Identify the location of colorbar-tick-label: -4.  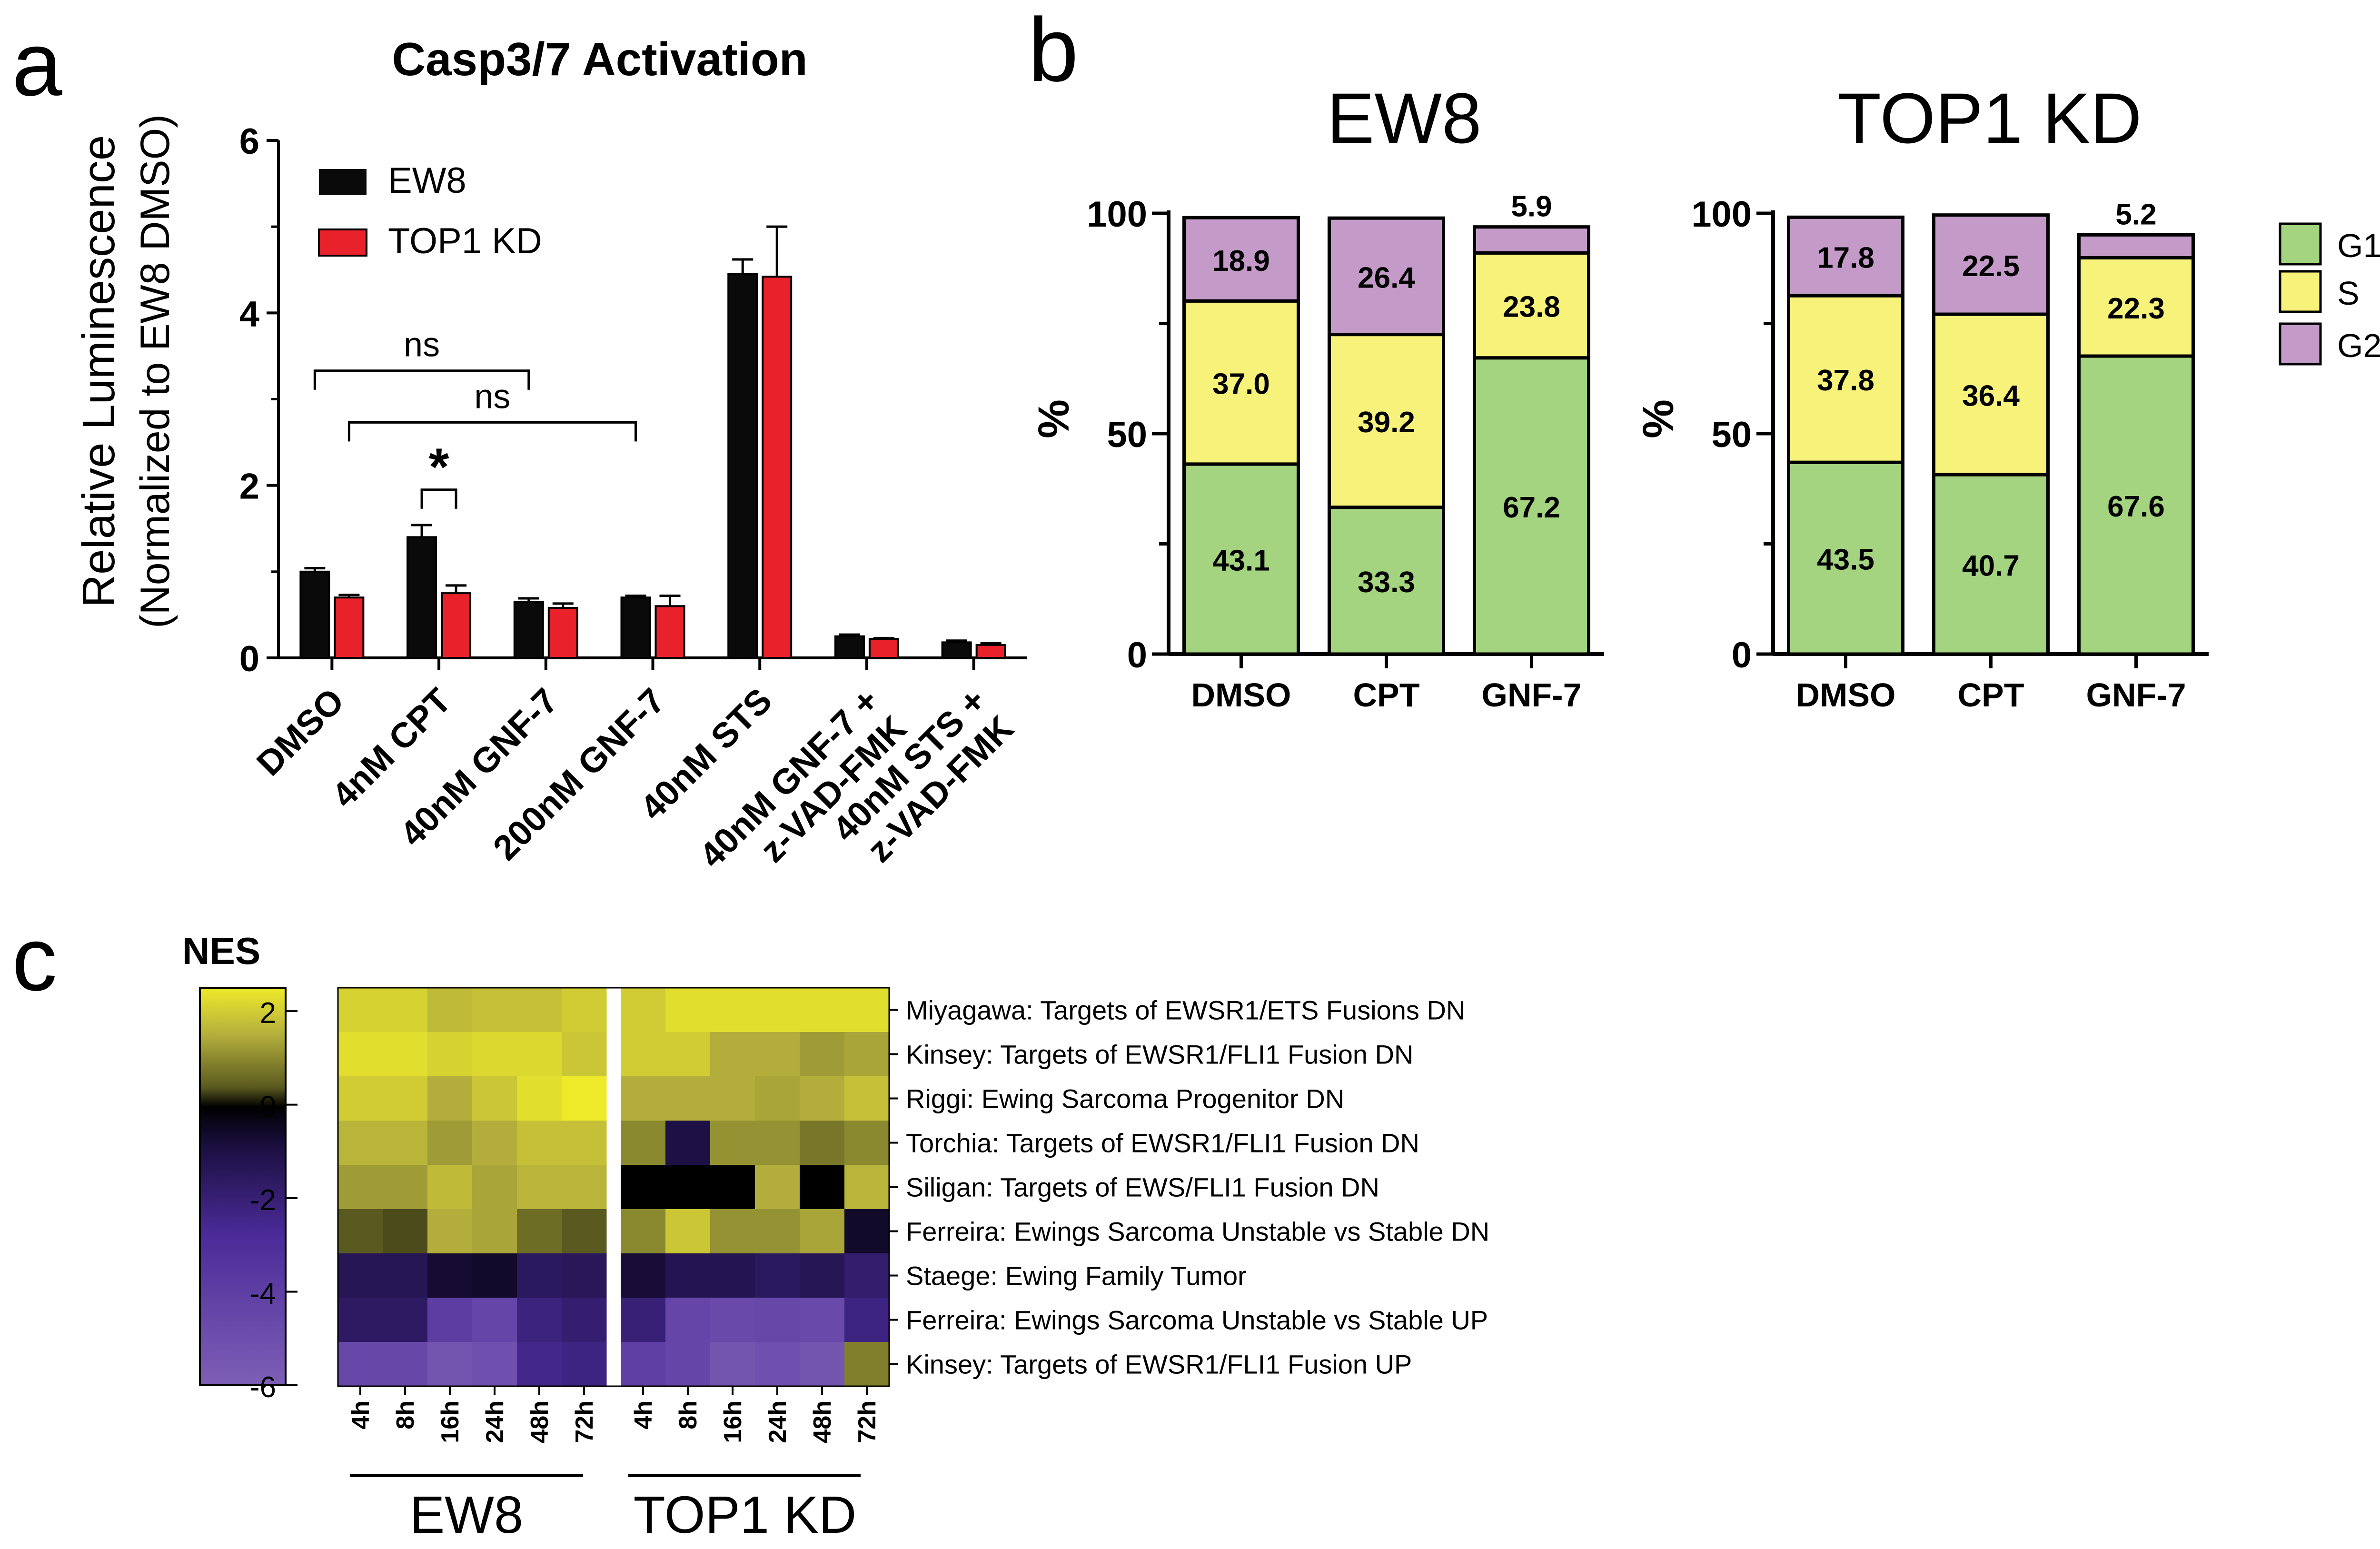
(263, 1294).